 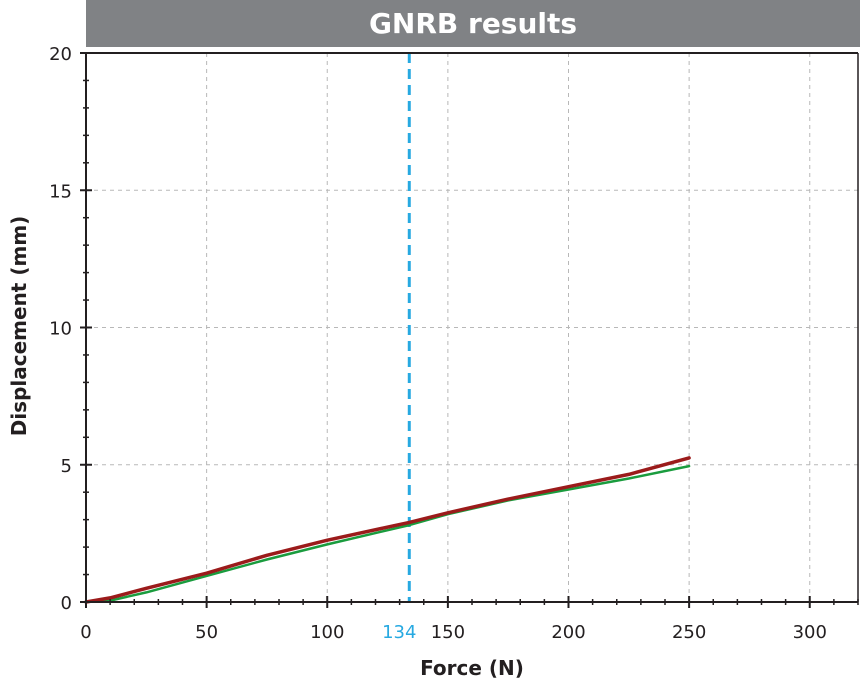 What do you see at coordinates (60, 329) in the screenshot?
I see `y-tick-label: 10` at bounding box center [60, 329].